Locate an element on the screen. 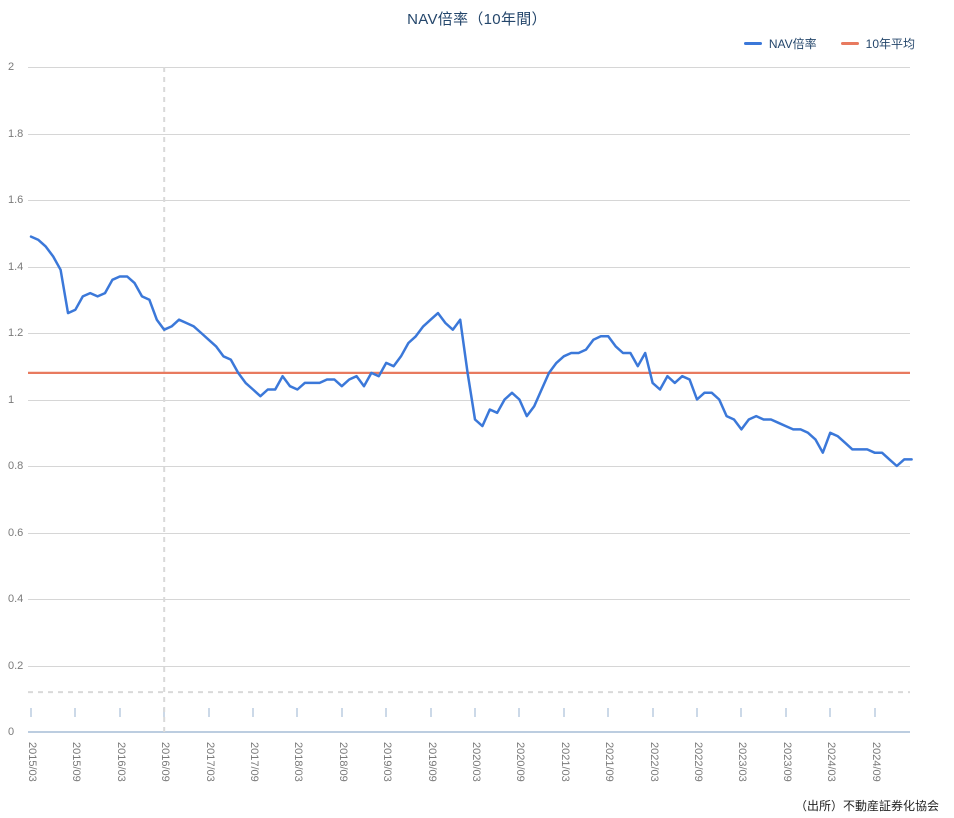  x-axis-label: 2024/09 is located at coordinates (875, 762).